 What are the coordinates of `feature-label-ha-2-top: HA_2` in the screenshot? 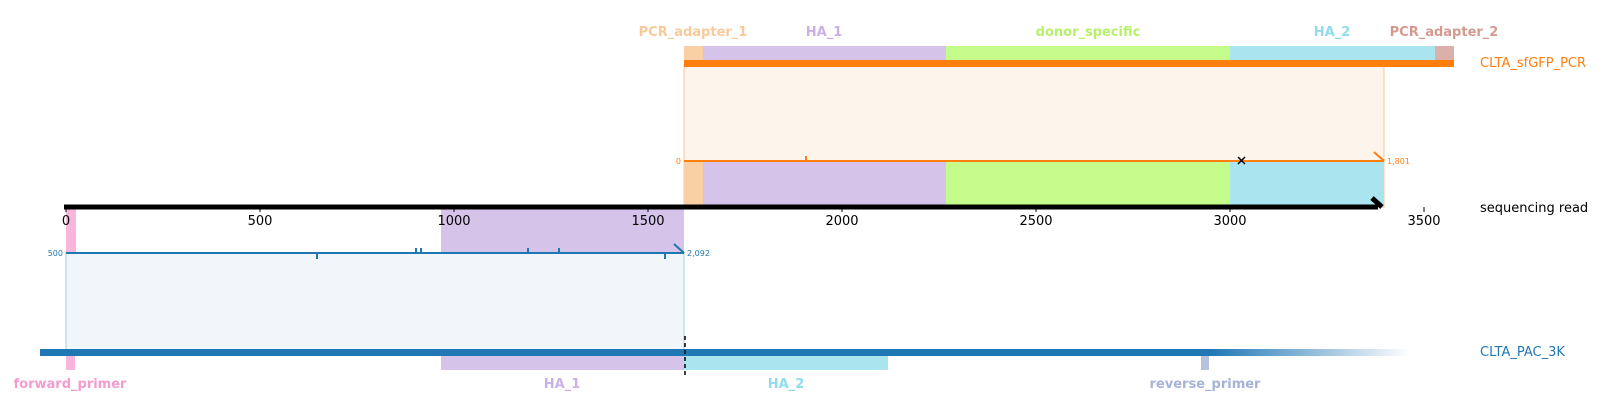 It's located at (1332, 32).